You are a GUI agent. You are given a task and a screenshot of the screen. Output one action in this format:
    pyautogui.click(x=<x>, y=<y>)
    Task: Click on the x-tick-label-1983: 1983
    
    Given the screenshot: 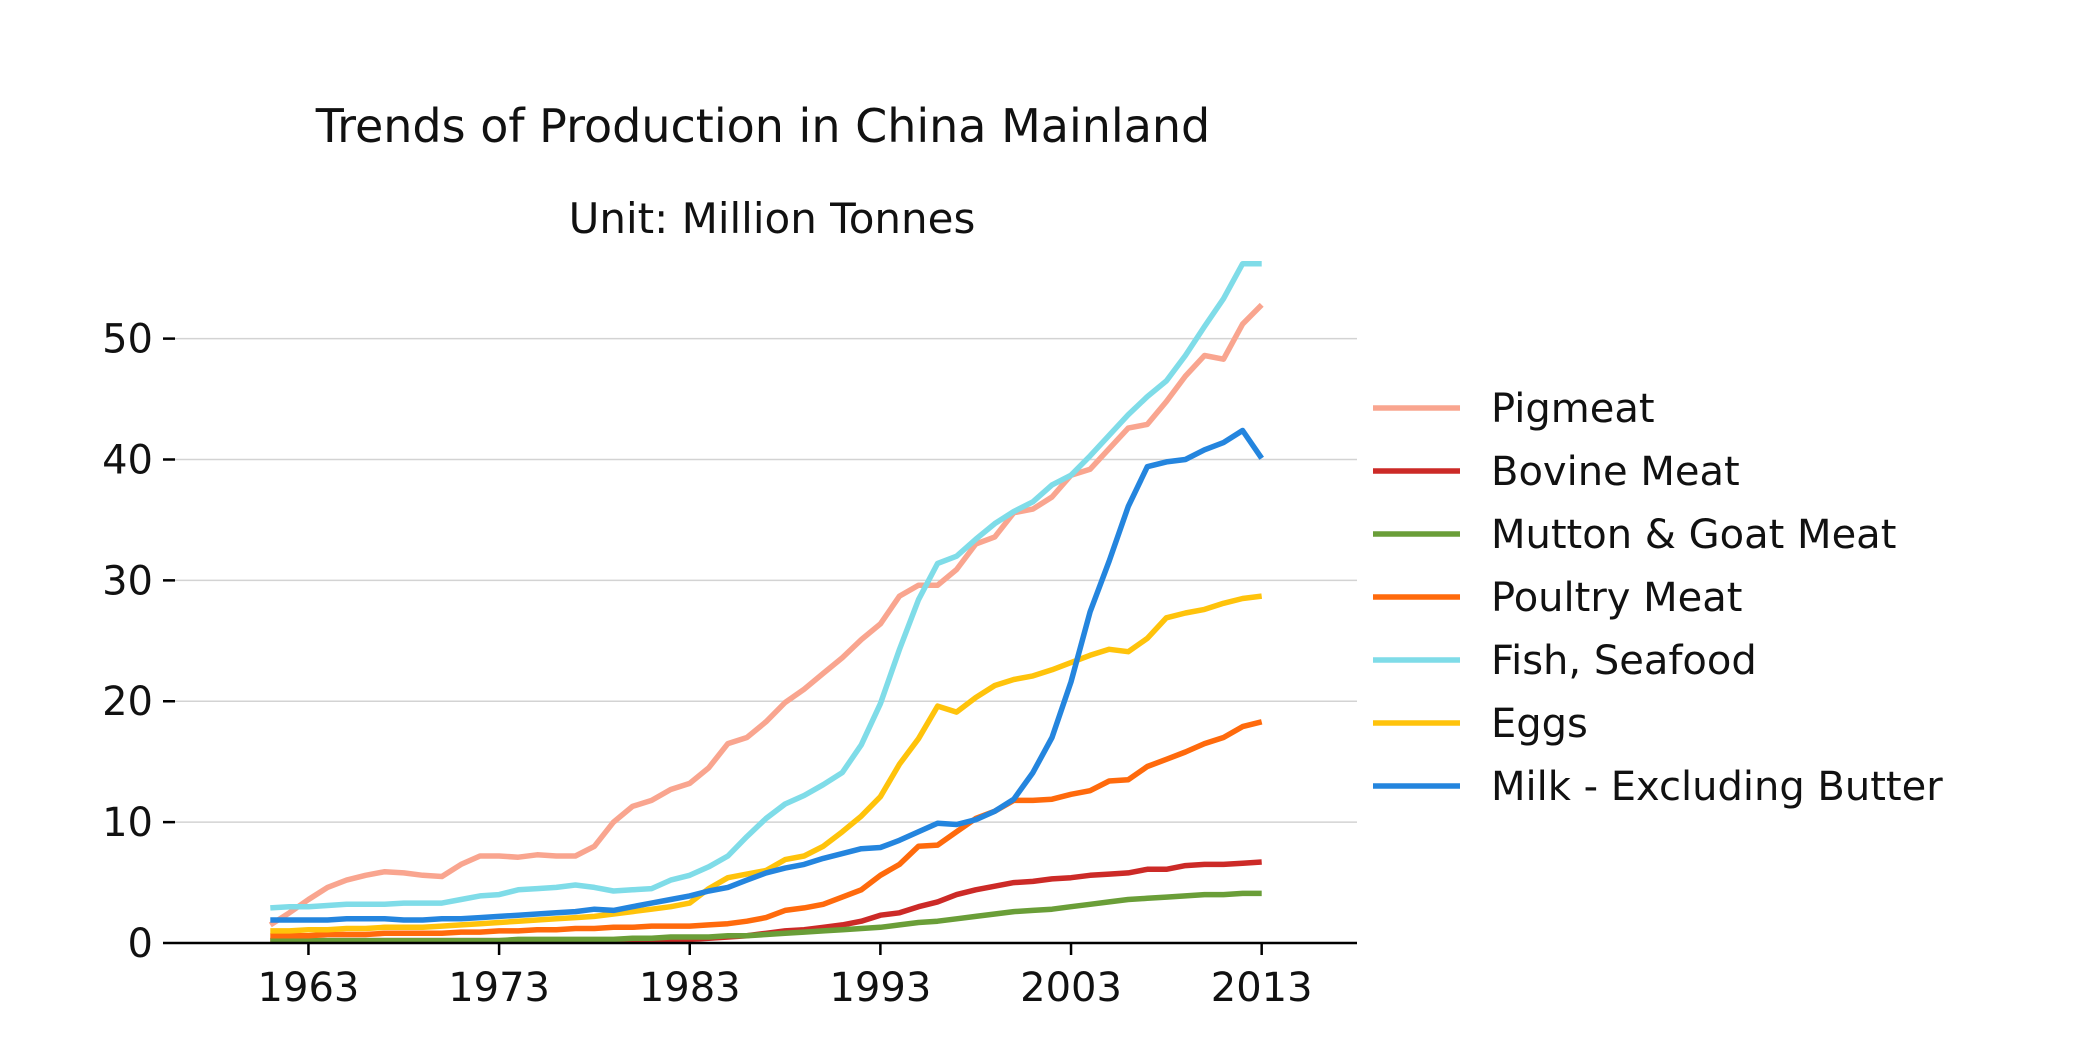 What is the action you would take?
    pyautogui.click(x=690, y=988)
    